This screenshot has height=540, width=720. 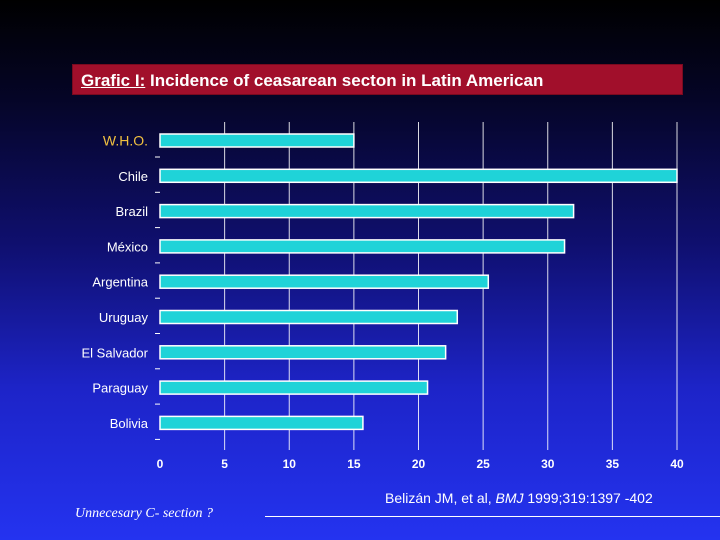 I want to click on category-label: Argentina, so click(x=120, y=282).